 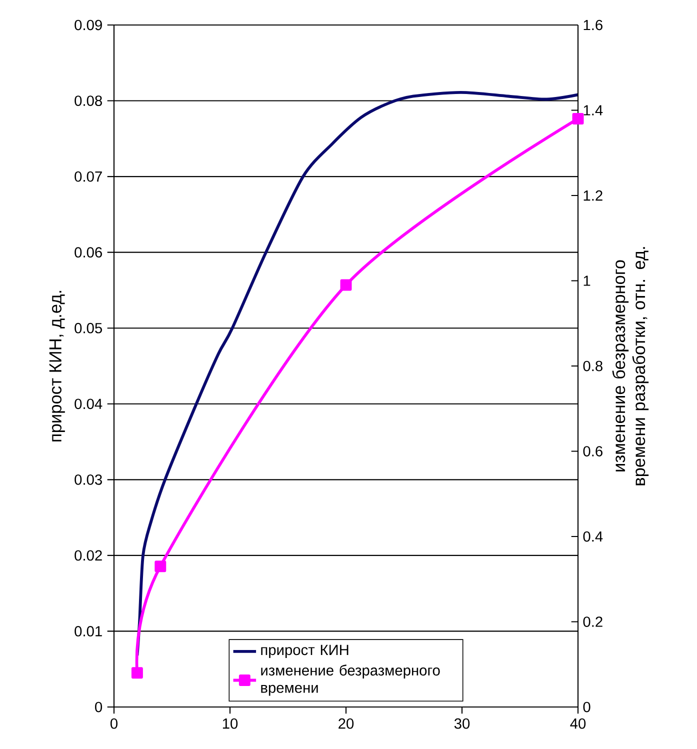 I want to click on x-tick-label: 0, so click(x=114, y=723).